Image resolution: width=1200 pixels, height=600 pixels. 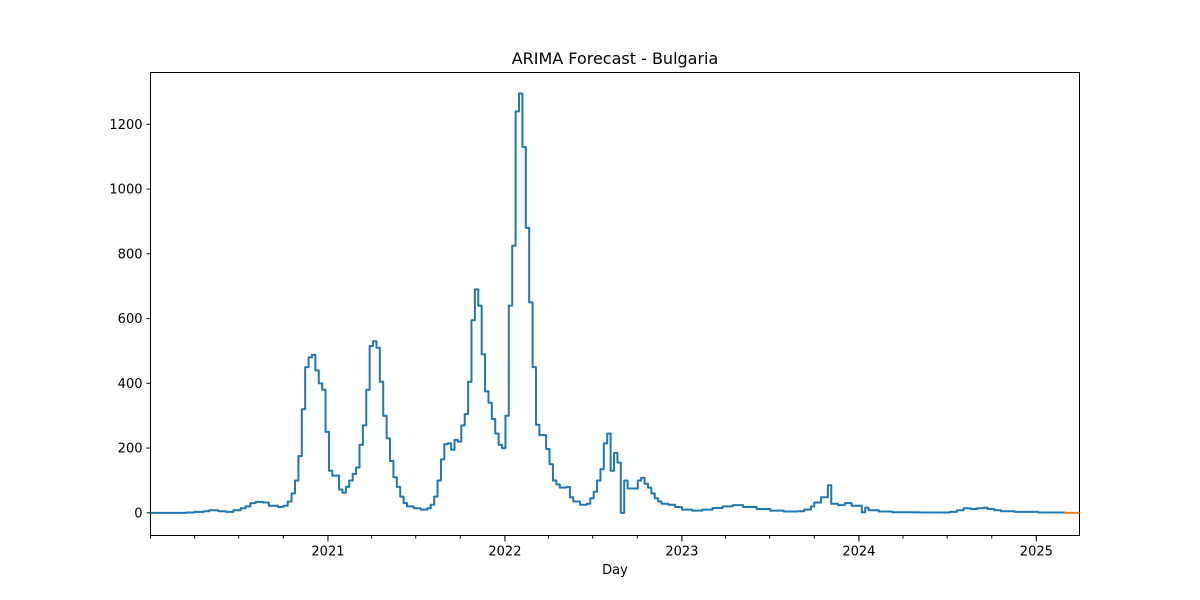 I want to click on y-tick-label: 1200, so click(x=125, y=125).